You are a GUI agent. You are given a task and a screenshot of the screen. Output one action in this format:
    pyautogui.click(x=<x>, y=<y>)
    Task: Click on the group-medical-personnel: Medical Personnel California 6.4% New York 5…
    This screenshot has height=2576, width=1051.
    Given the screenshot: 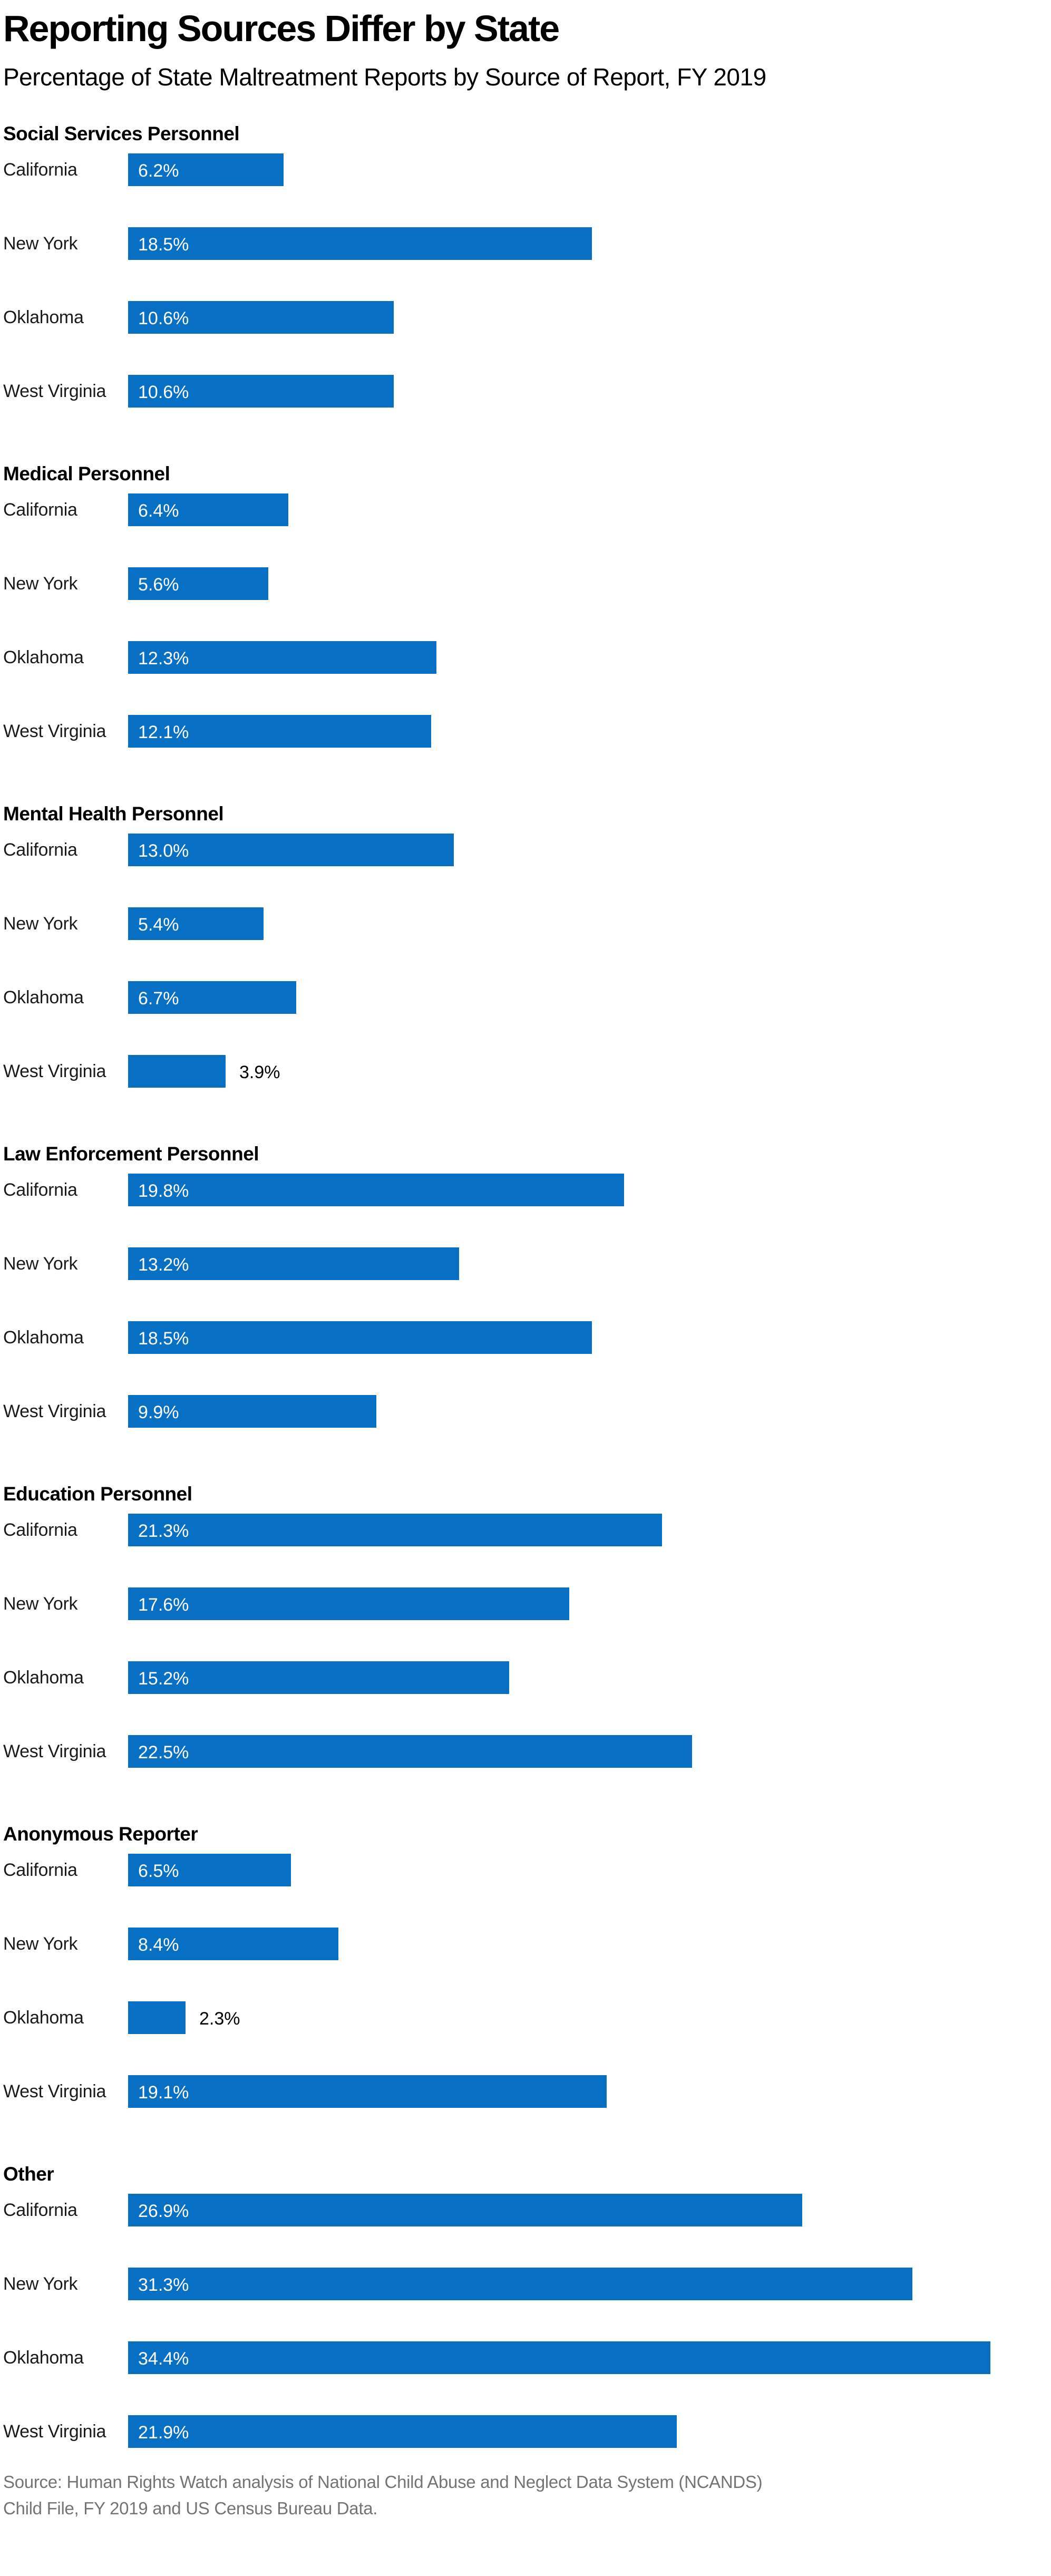 What is the action you would take?
    pyautogui.click(x=524, y=605)
    